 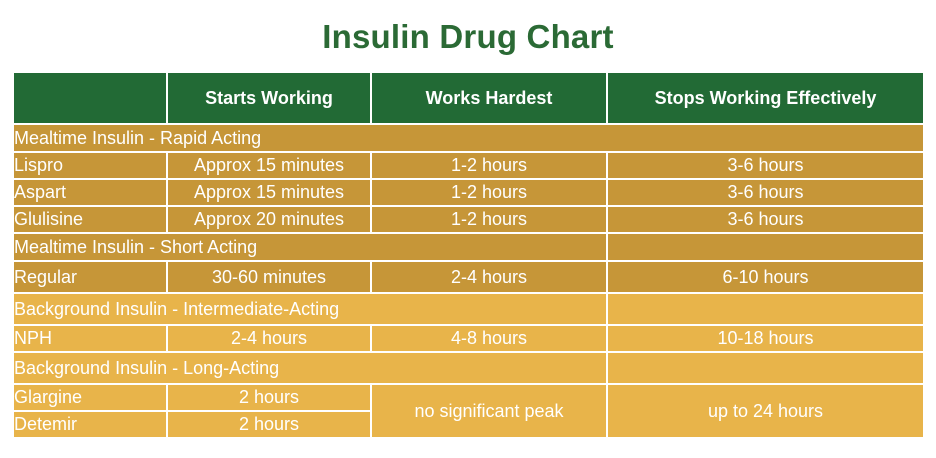 I want to click on drug-name: Lispro, so click(x=90, y=165).